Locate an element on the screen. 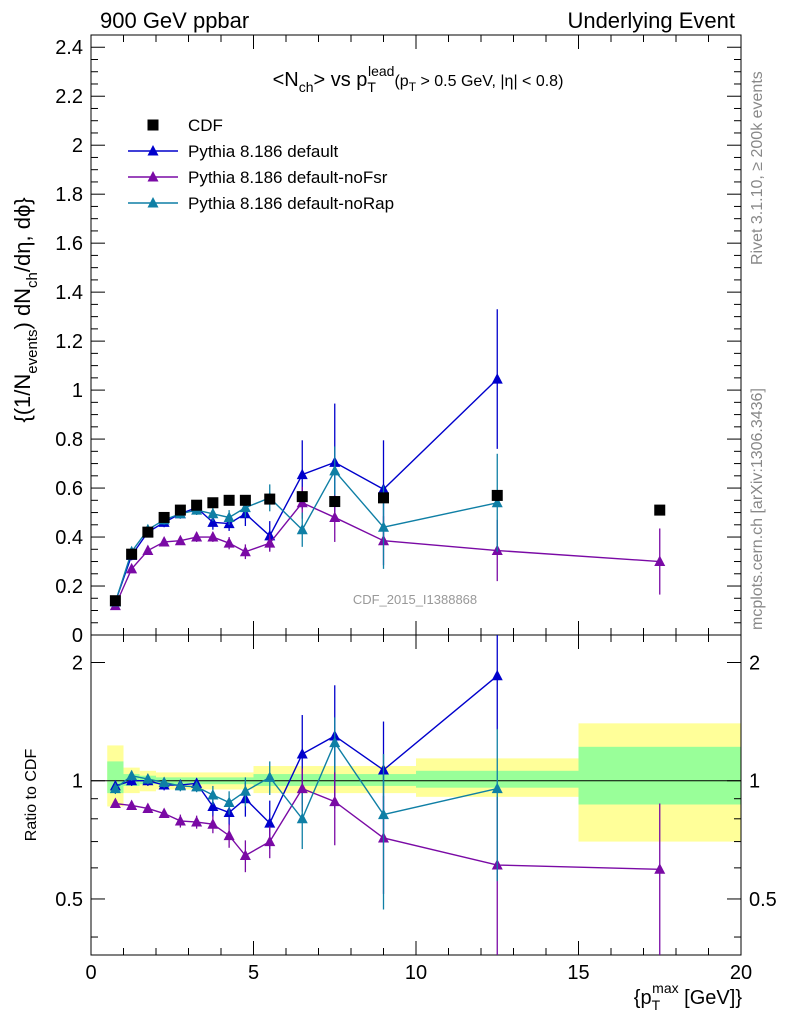  ratio-y-tick-label: 0.5 is located at coordinates (69, 900).